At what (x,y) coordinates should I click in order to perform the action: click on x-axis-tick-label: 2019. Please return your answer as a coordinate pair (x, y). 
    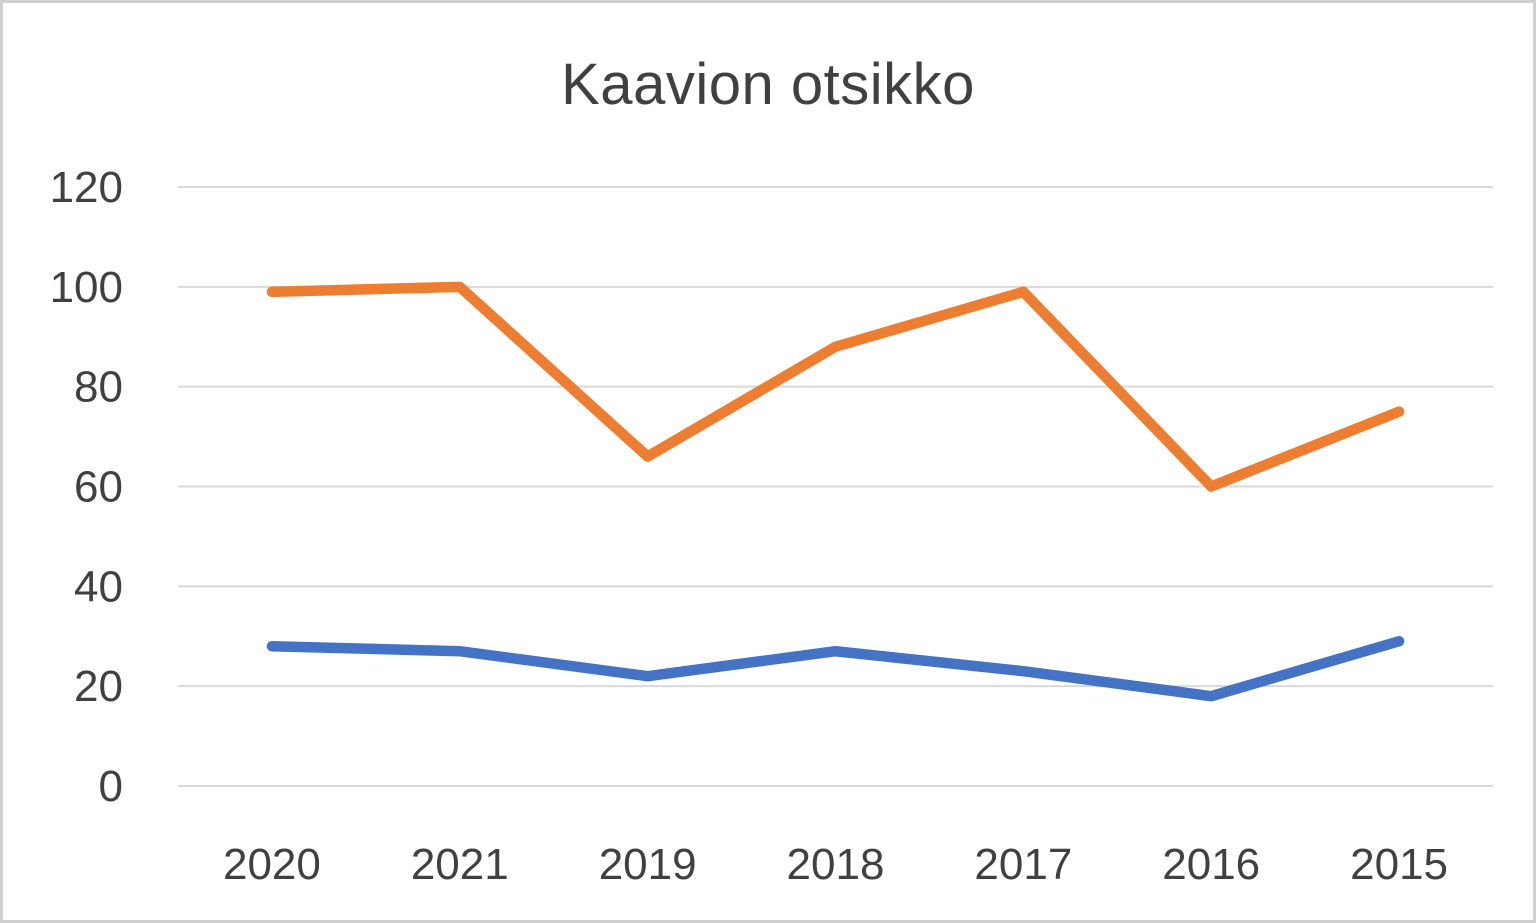
    Looking at the image, I should click on (648, 864).